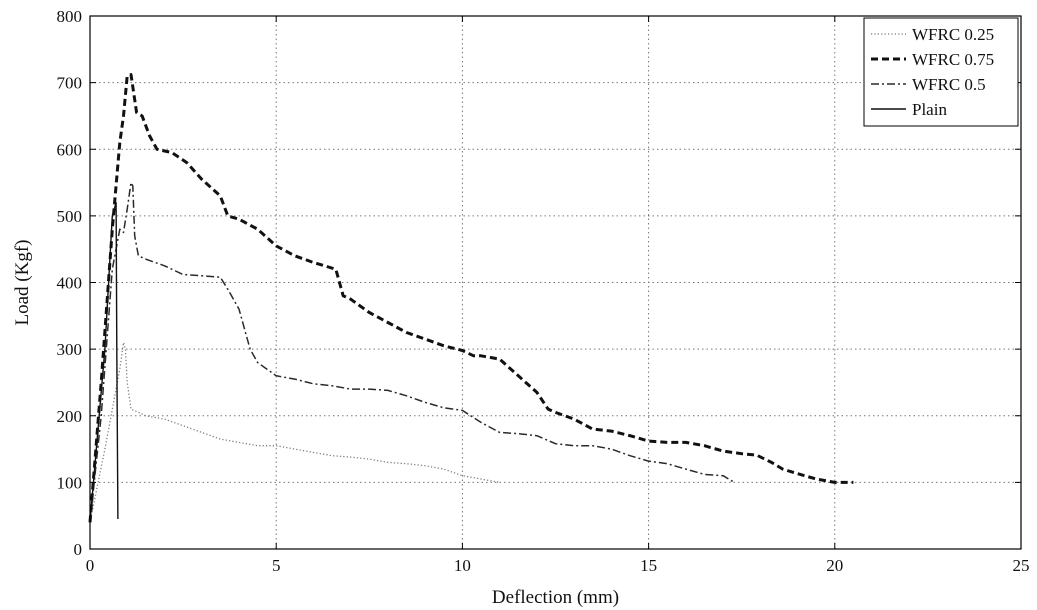 This screenshot has height=610, width=1037. What do you see at coordinates (70, 16) in the screenshot?
I see `y-tick-label: 800` at bounding box center [70, 16].